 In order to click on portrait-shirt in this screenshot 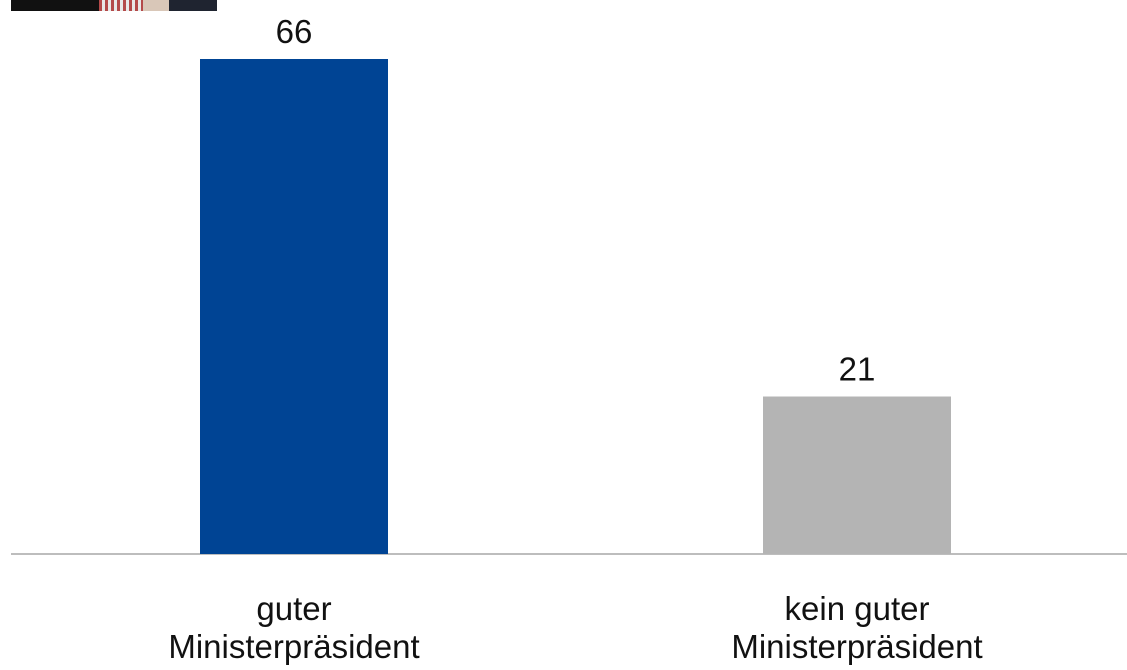, I will do `click(121, 5)`.